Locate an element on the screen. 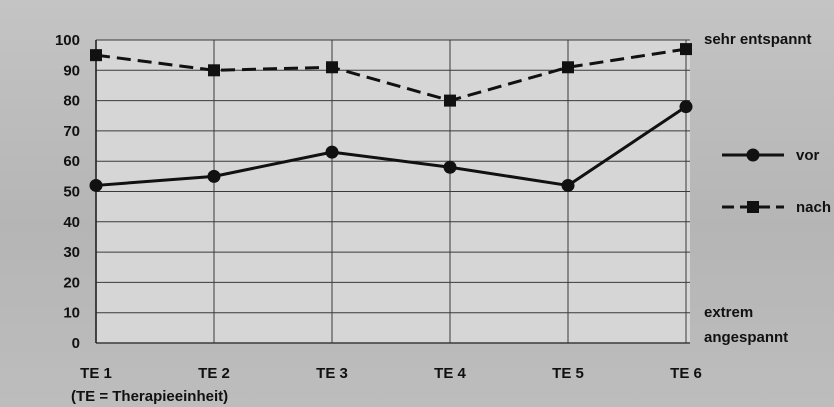 This screenshot has height=407, width=834. x-axis-note: (TE = Therapieeinheit) is located at coordinates (149, 396).